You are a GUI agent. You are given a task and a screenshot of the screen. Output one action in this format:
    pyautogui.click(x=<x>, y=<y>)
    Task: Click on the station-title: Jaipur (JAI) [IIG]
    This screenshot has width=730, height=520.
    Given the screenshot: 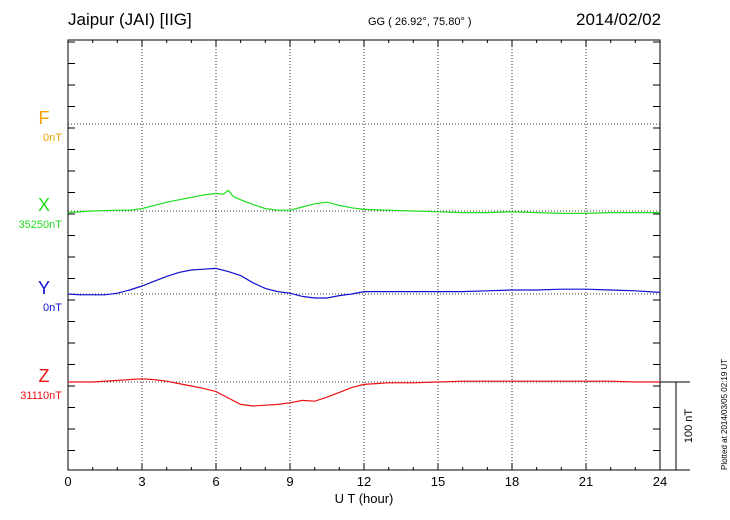 What is the action you would take?
    pyautogui.click(x=130, y=19)
    